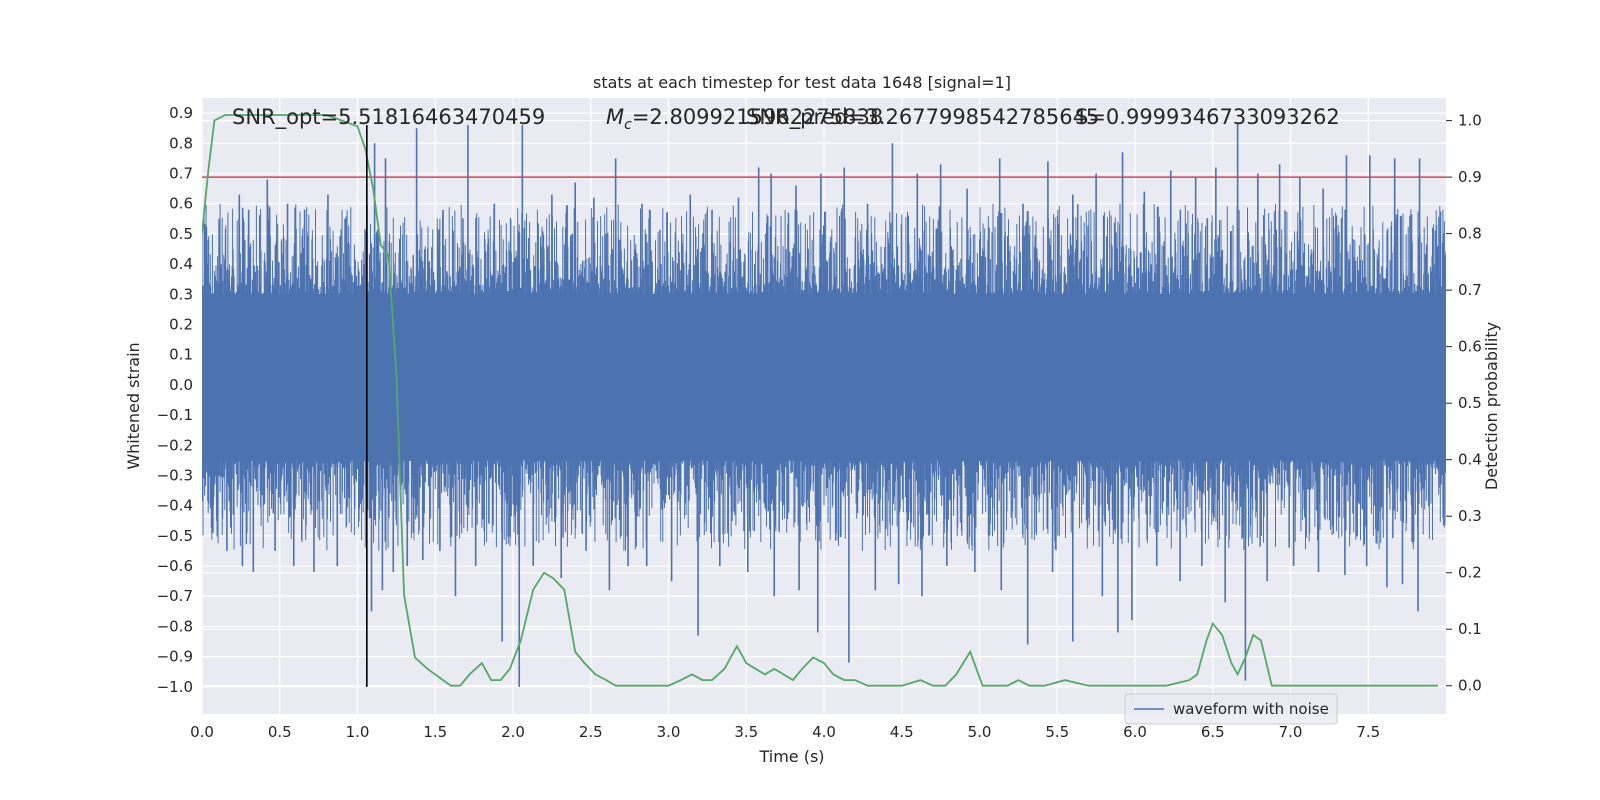 The height and width of the screenshot is (800, 1600). What do you see at coordinates (902, 732) in the screenshot?
I see `x-tick-label: 4.5` at bounding box center [902, 732].